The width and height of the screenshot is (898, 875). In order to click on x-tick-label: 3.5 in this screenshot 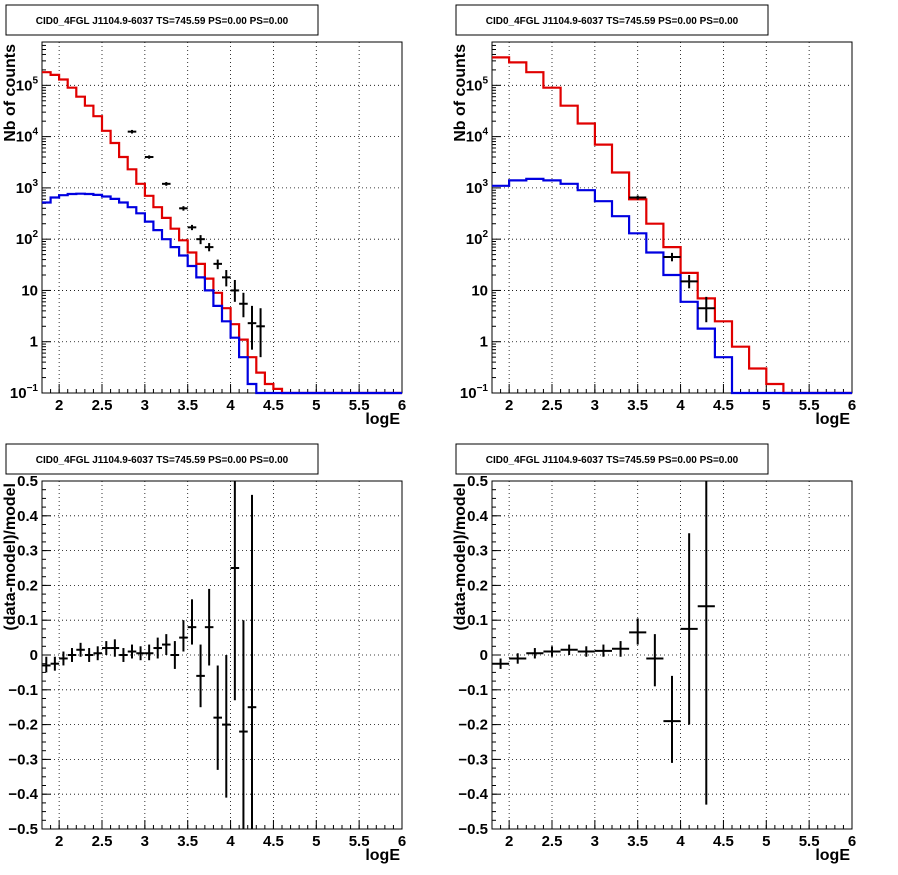, I will do `click(187, 405)`.